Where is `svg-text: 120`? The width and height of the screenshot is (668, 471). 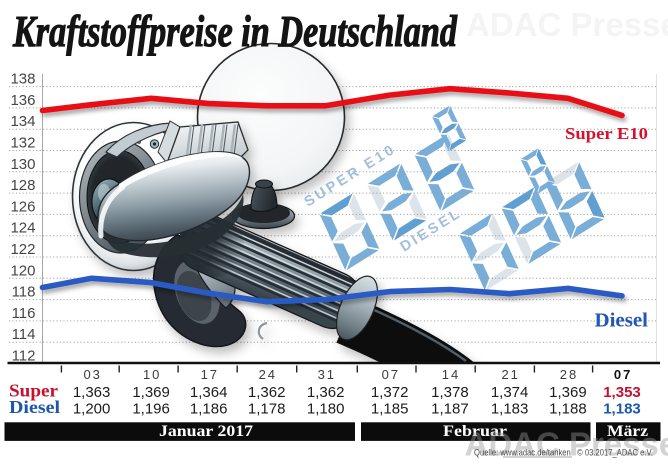 svg-text: 120 is located at coordinates (22, 270).